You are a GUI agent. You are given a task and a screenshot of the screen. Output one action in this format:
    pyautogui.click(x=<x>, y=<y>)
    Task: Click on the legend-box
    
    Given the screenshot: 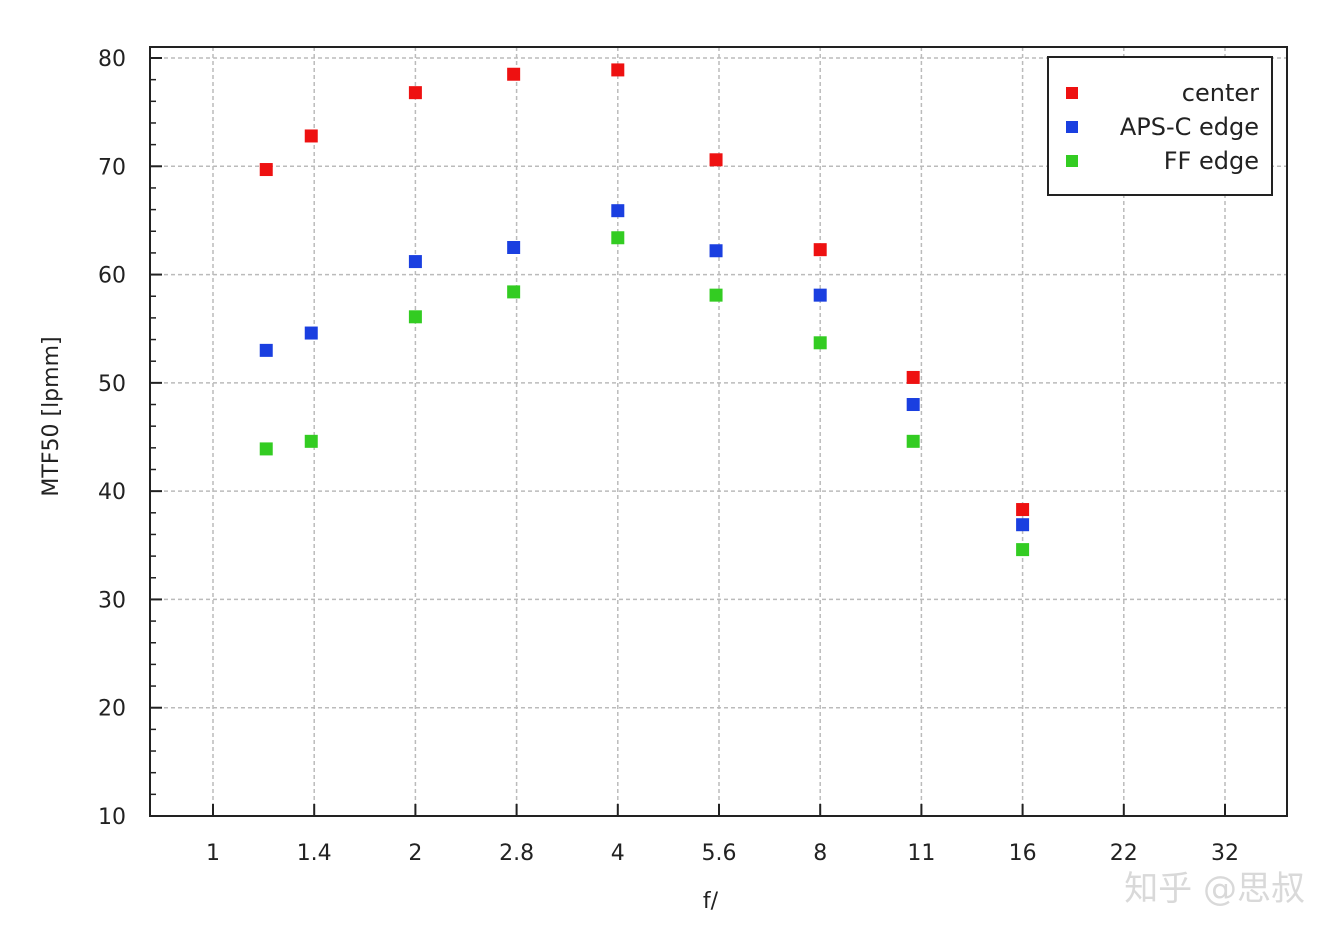 What is the action you would take?
    pyautogui.click(x=1160, y=126)
    